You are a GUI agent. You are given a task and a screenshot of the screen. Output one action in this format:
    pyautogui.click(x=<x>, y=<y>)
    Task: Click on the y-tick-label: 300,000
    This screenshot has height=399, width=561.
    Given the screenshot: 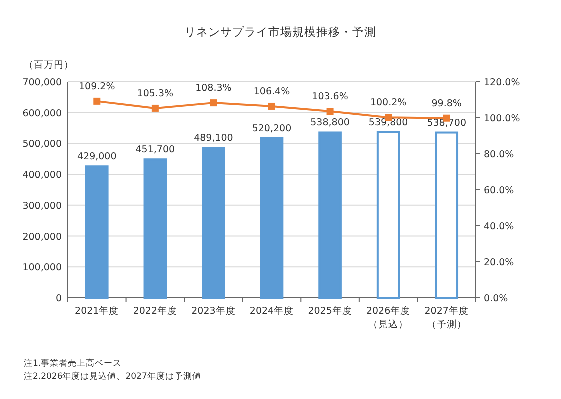 What is the action you would take?
    pyautogui.click(x=42, y=206)
    